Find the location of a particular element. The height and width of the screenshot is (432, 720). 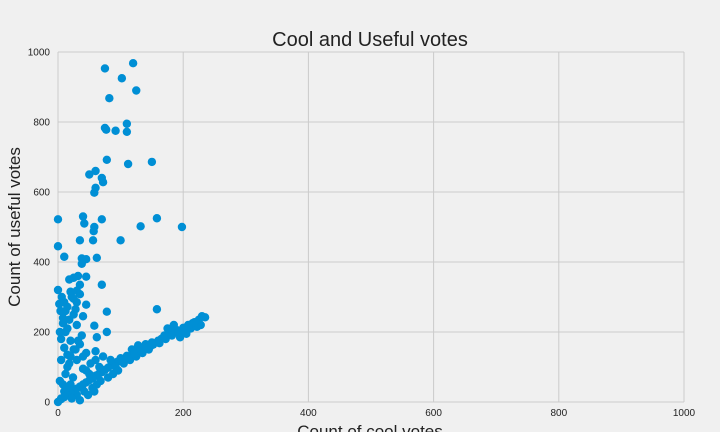

x-axis-ticks: 0 200 400 600 800 1000 is located at coordinates (375, 413).